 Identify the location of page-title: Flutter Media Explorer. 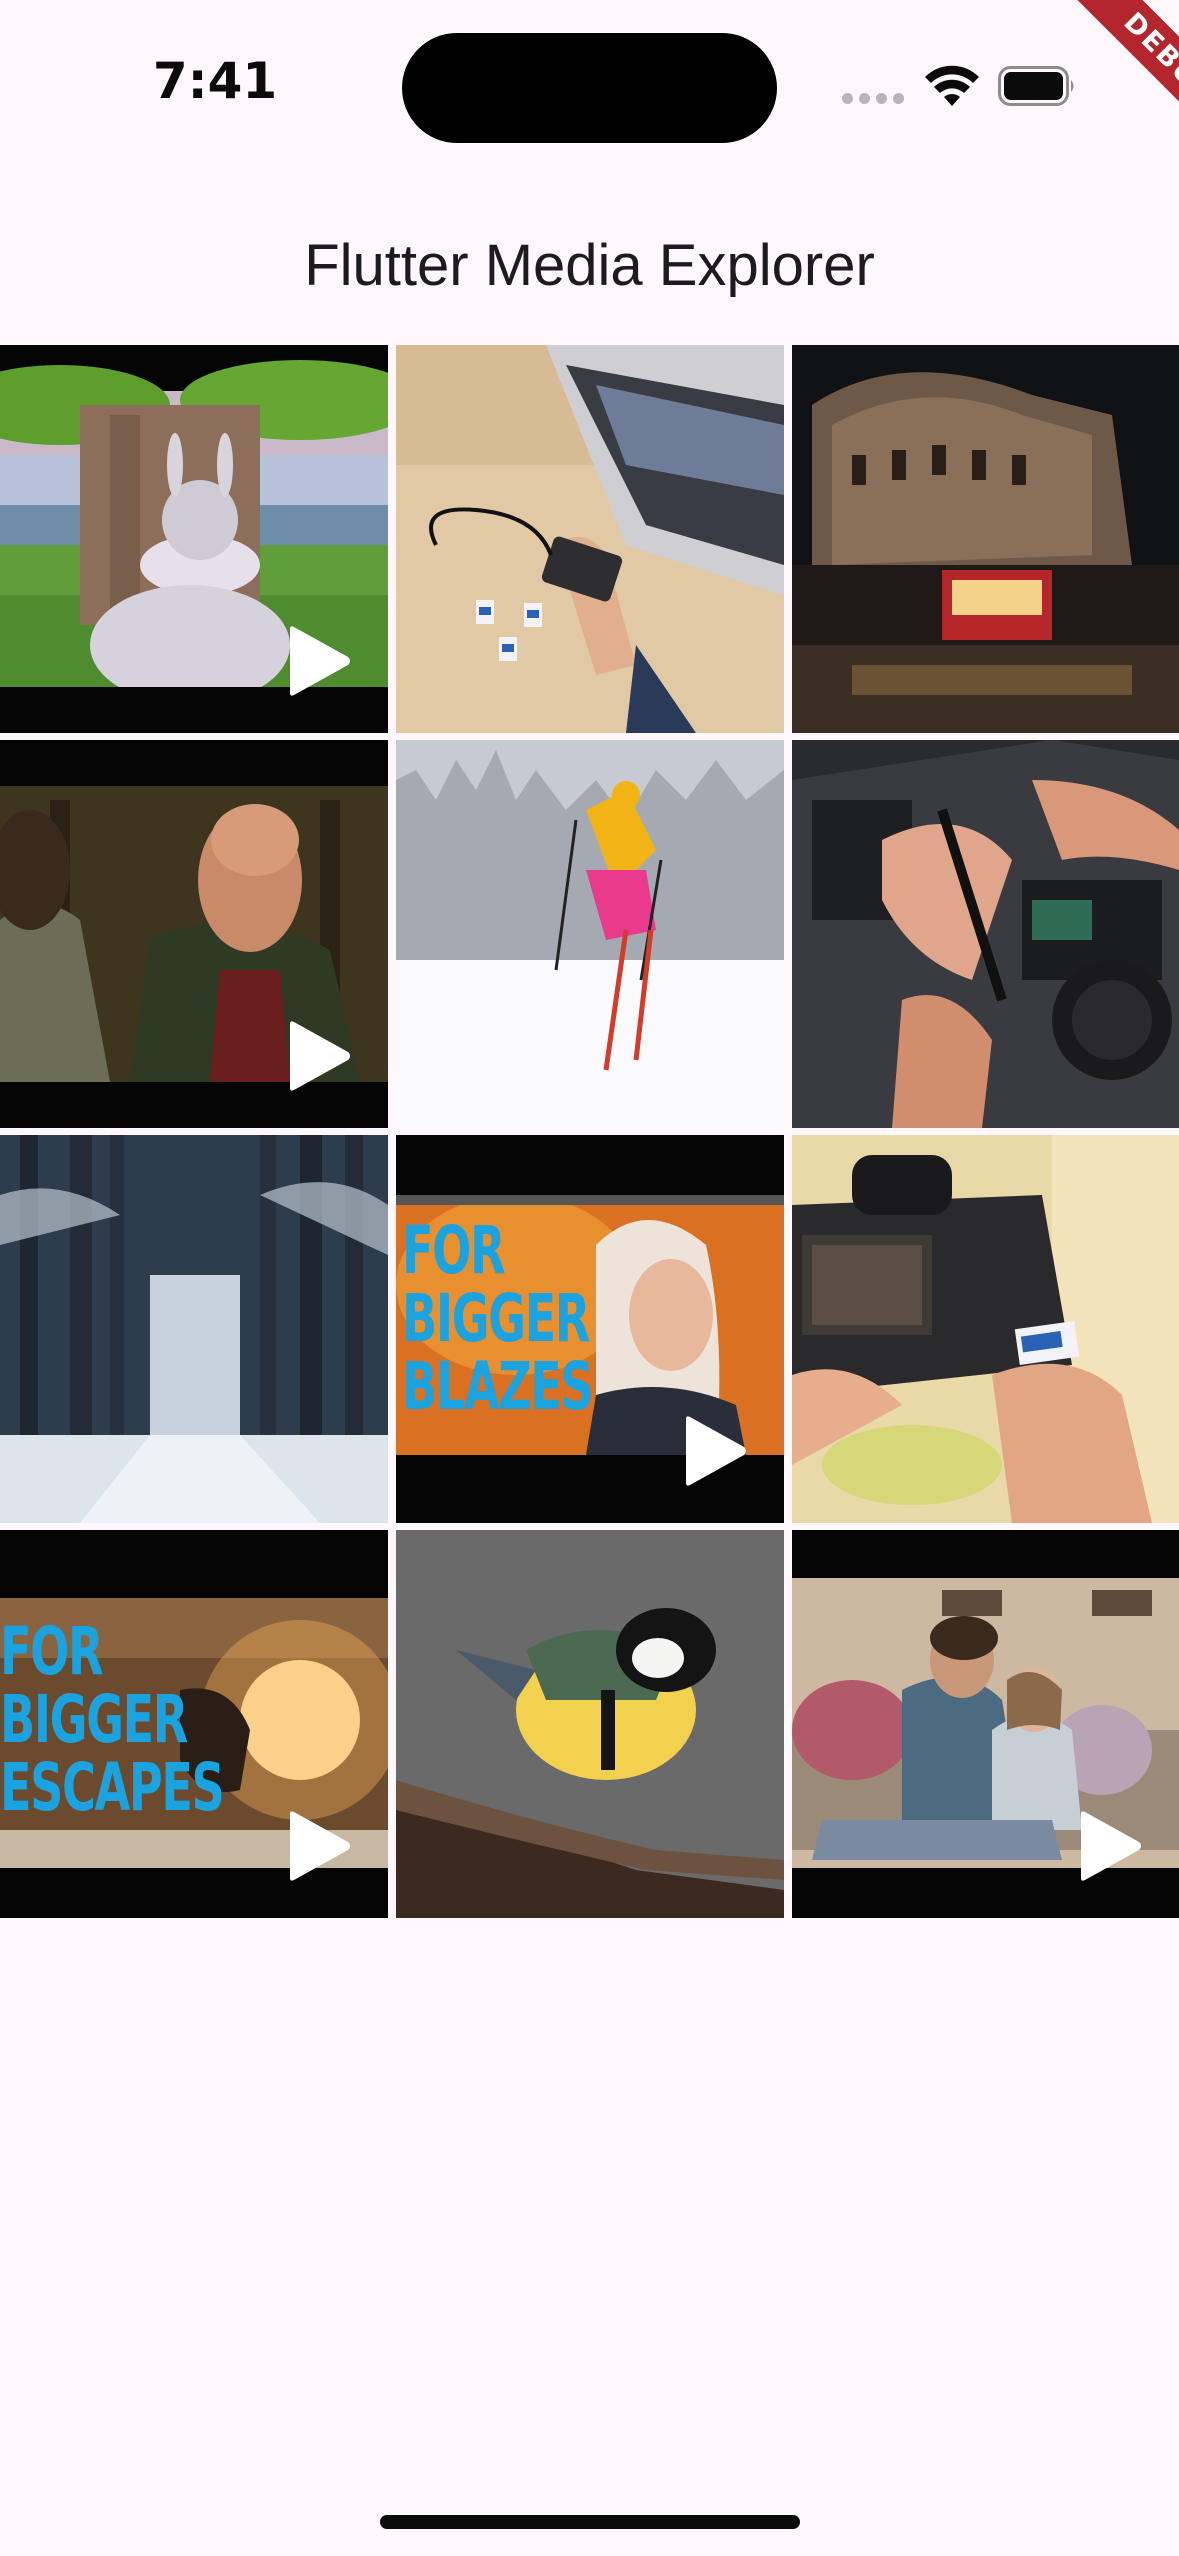
(589, 265).